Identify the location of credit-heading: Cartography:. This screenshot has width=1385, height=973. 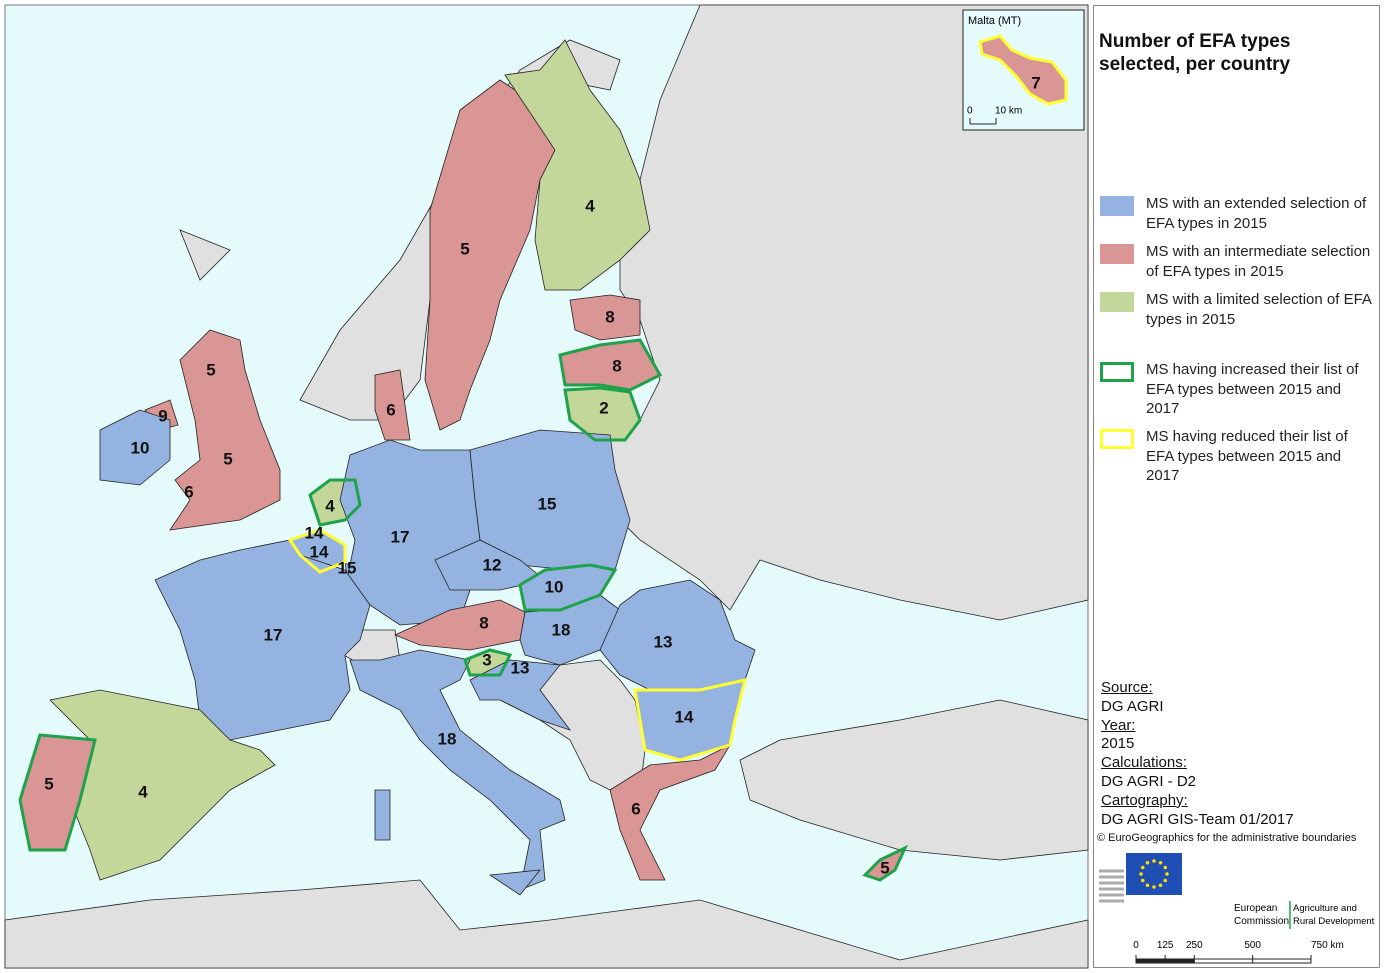
(1144, 800).